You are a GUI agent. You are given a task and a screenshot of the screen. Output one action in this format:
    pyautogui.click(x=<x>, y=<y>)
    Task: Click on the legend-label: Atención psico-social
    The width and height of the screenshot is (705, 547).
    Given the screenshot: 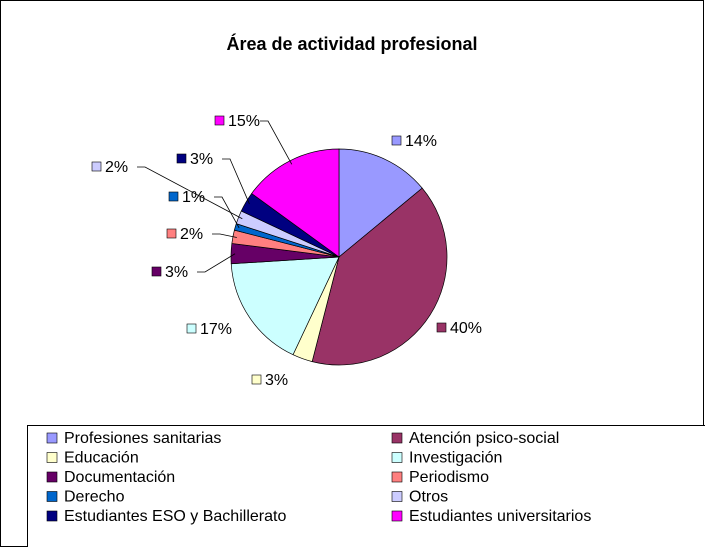 What is the action you would take?
    pyautogui.click(x=484, y=438)
    